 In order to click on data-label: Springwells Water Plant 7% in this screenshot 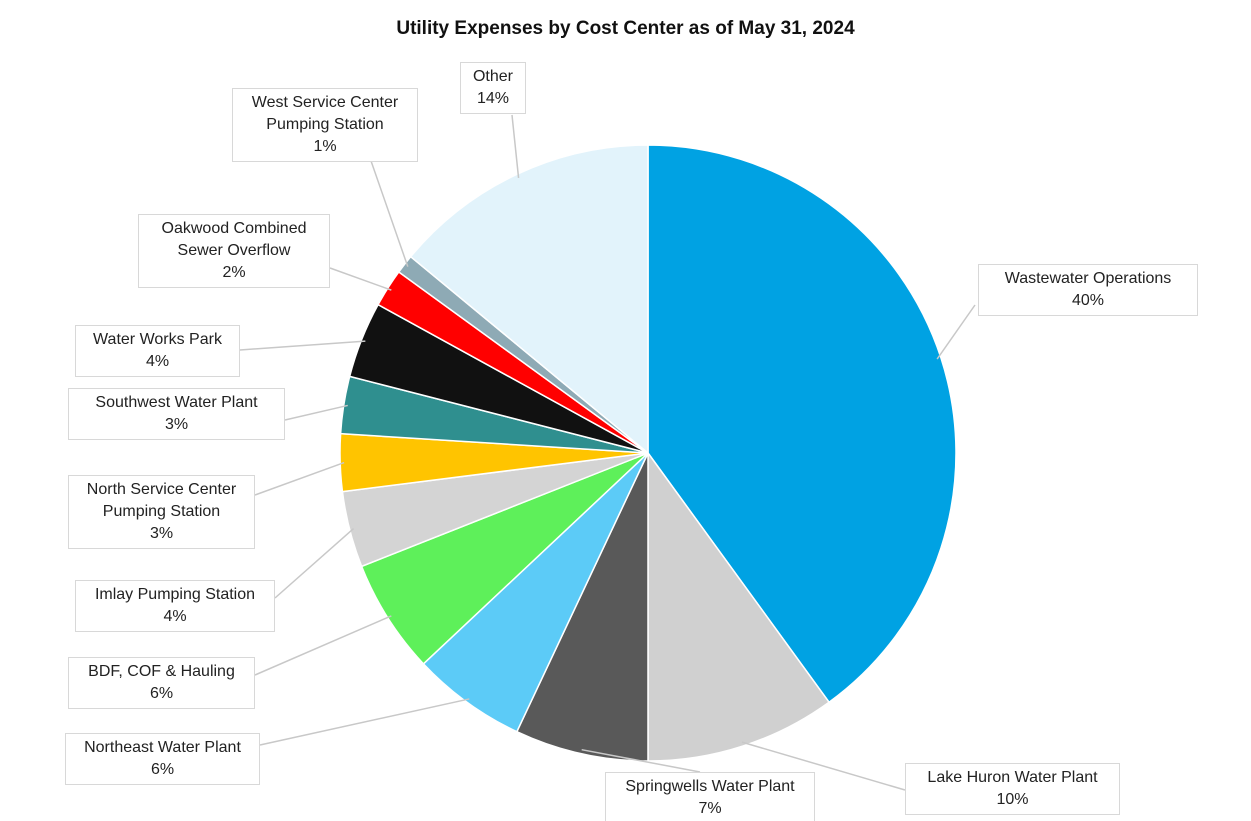, I will do `click(710, 796)`.